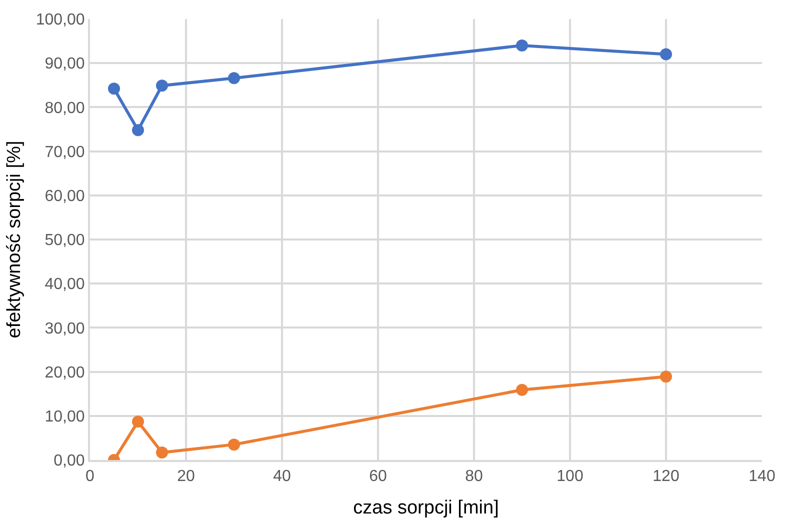 The height and width of the screenshot is (530, 787). Describe the element at coordinates (64, 241) in the screenshot. I see `y-tick-label: 50,00` at that location.